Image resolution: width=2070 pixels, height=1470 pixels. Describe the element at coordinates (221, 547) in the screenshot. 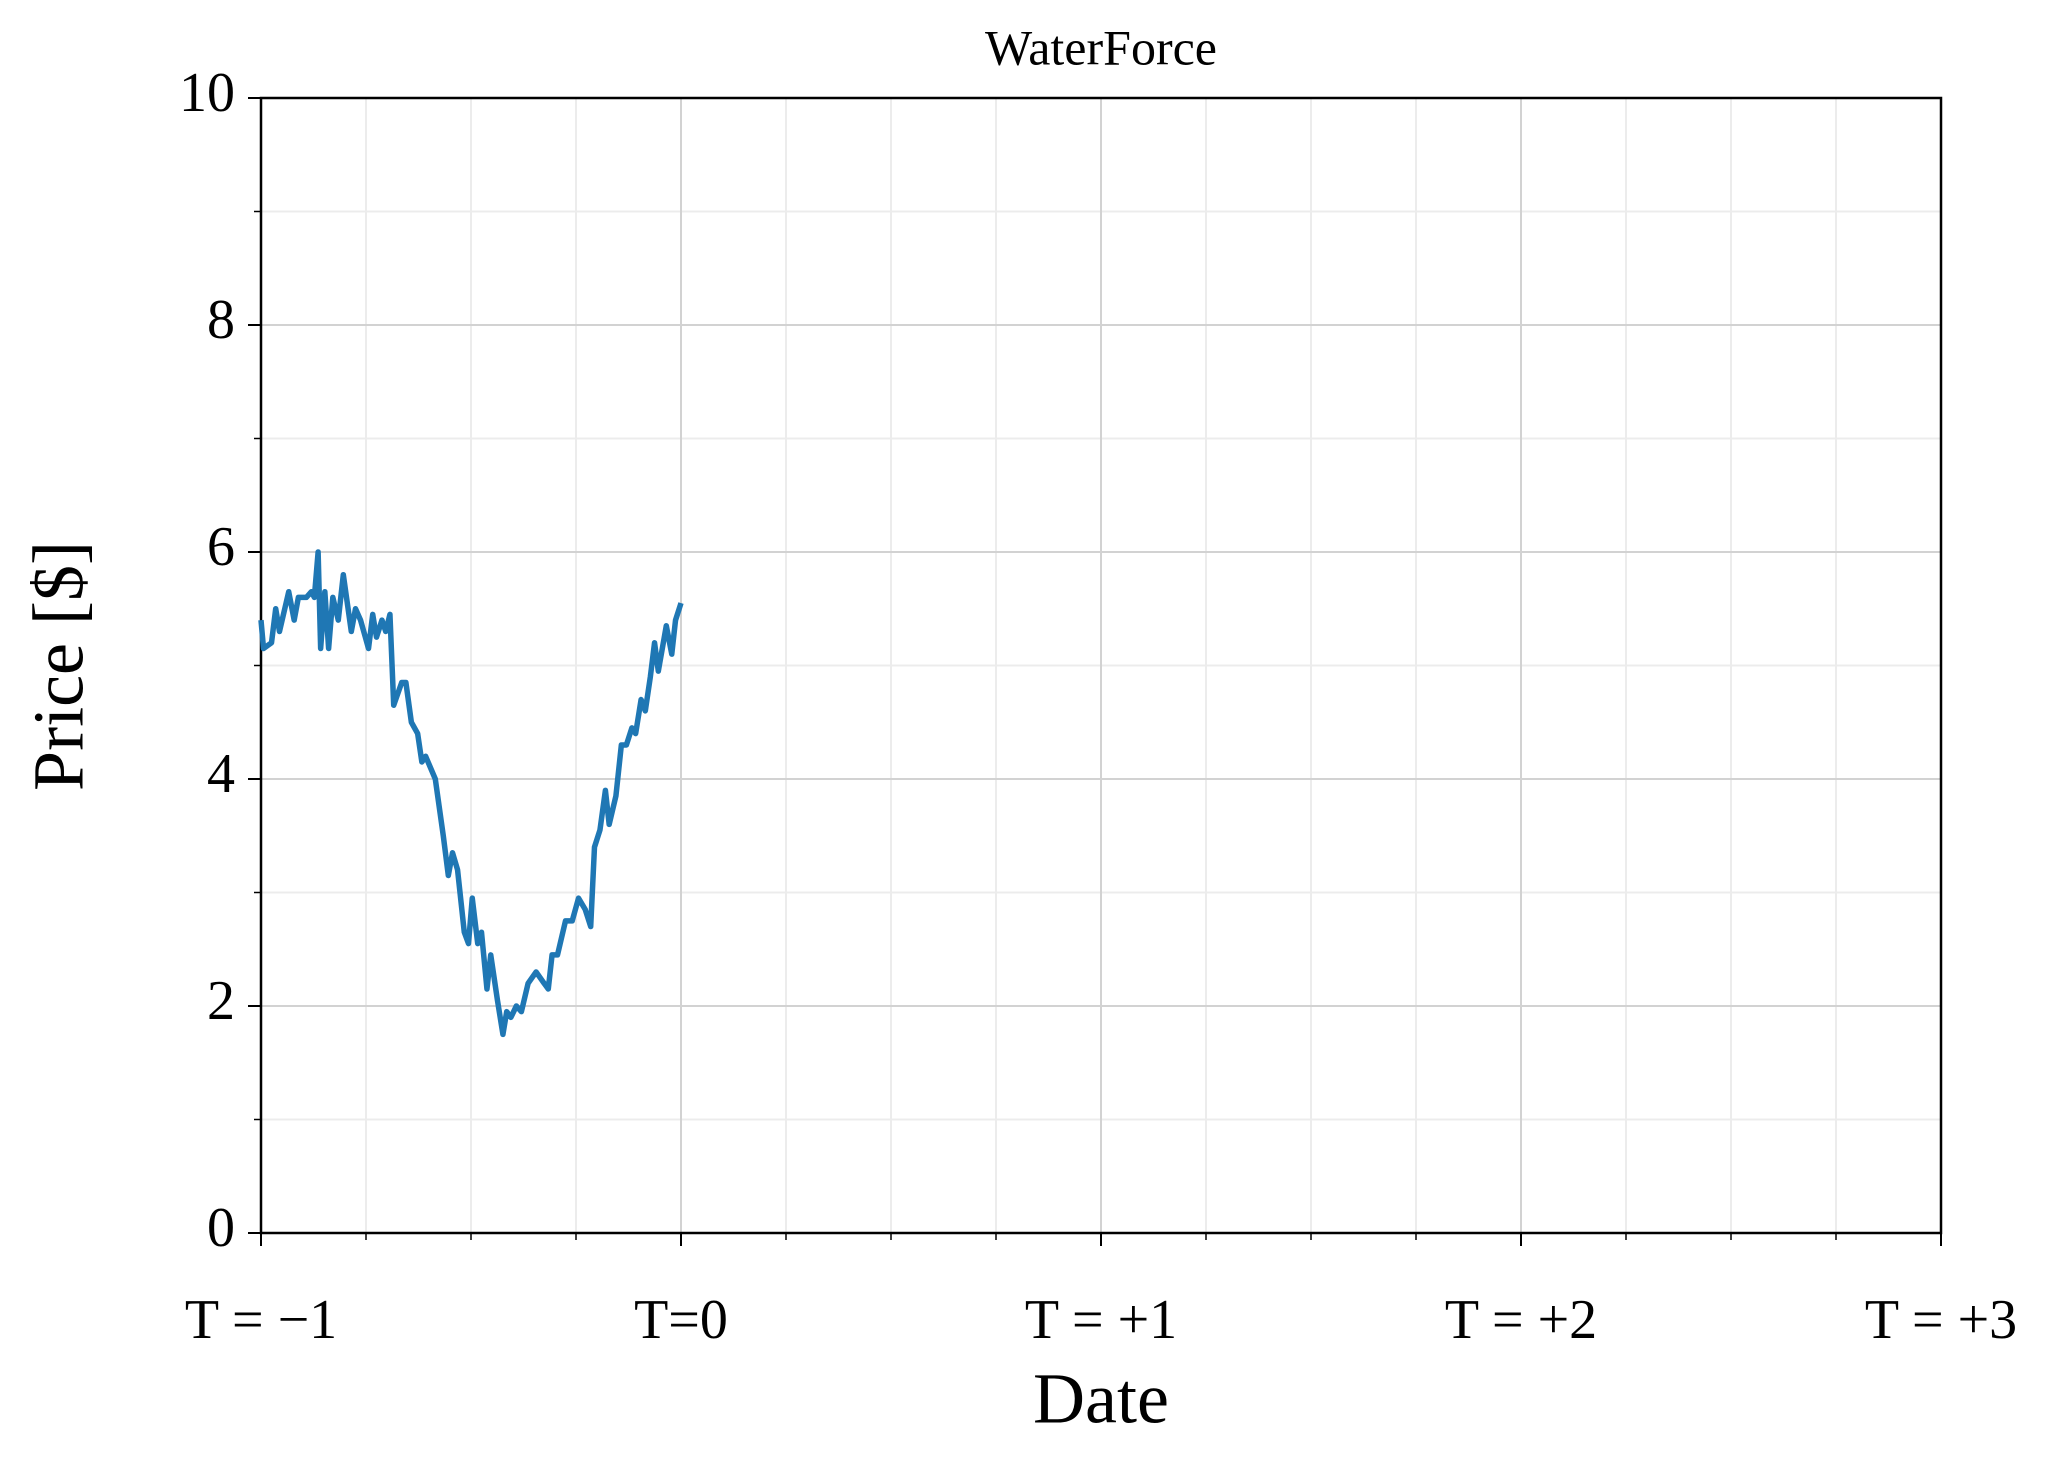

I see `y-tick-label: 6` at that location.